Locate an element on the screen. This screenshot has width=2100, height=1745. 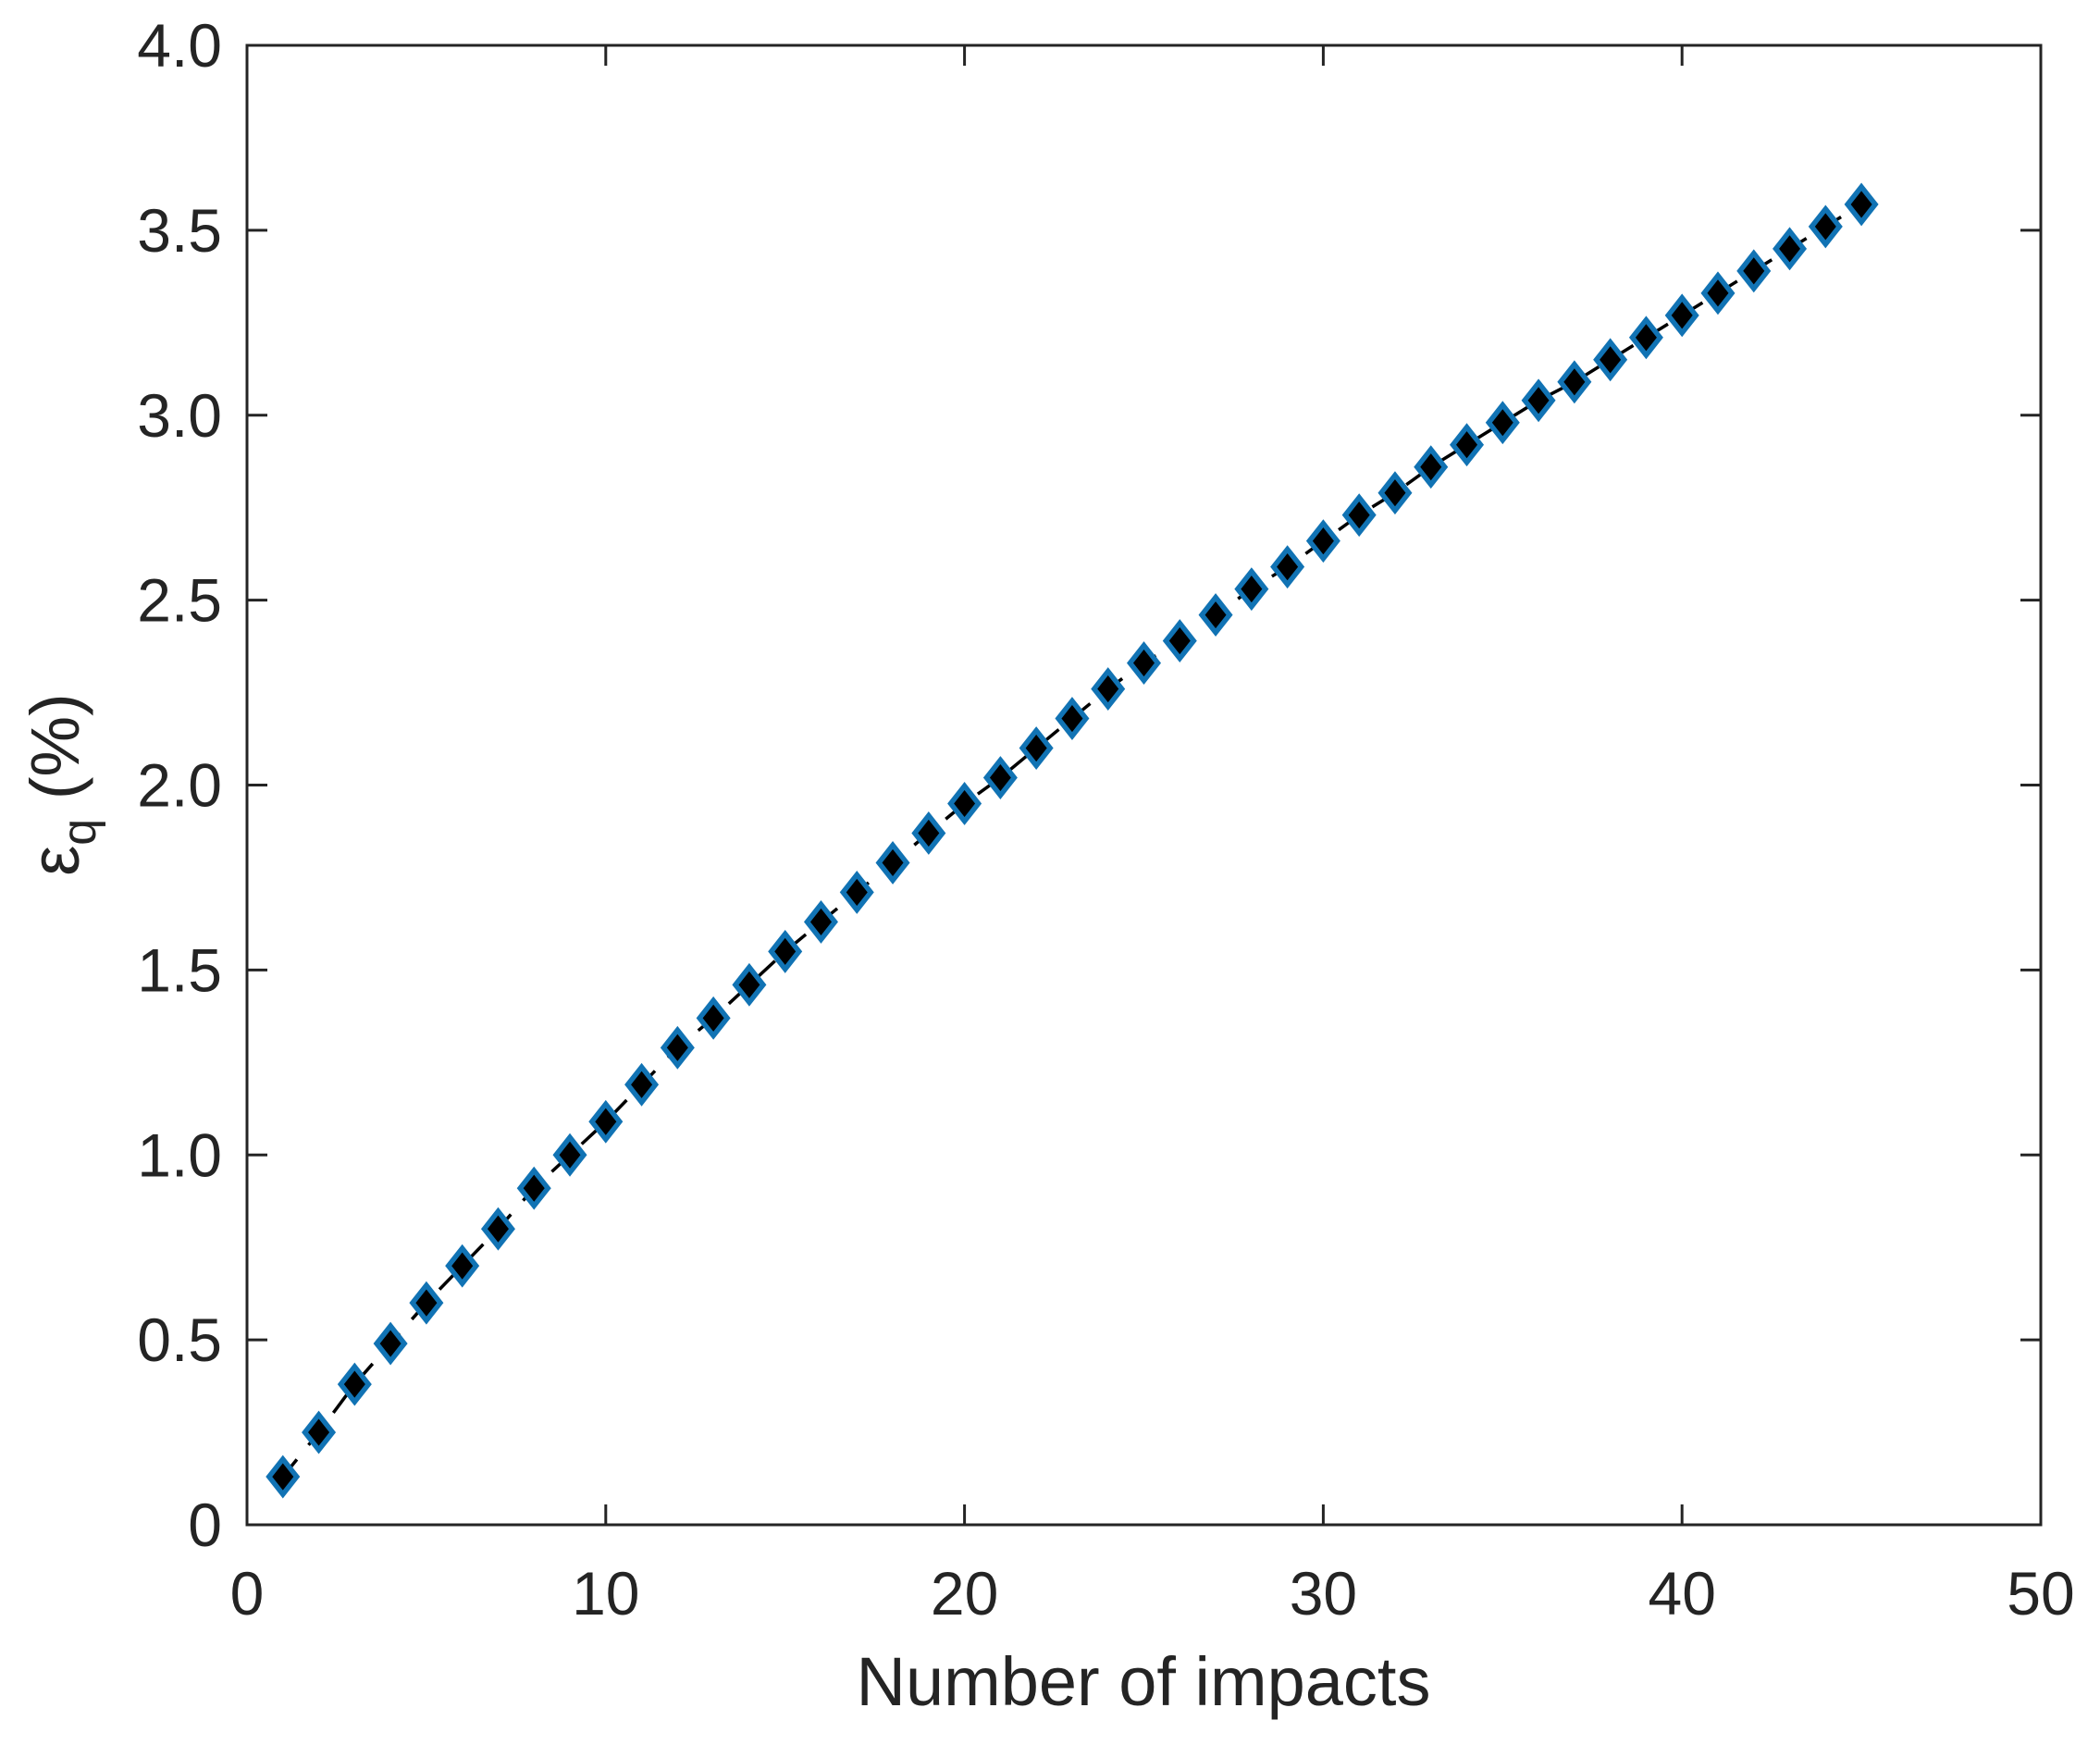
x-tick-label: 30 is located at coordinates (1323, 1593).